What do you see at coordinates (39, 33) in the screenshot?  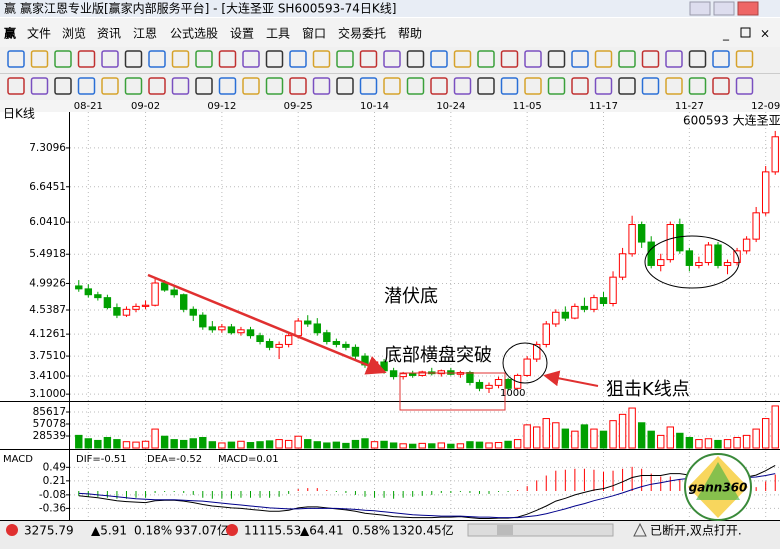 I see `menu-item: 文件` at bounding box center [39, 33].